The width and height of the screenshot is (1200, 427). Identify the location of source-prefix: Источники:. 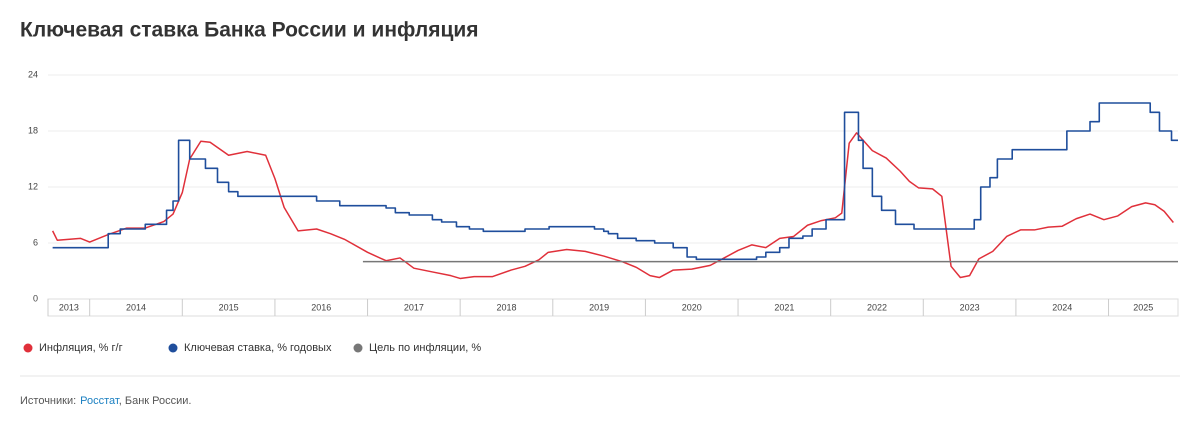
(48, 401).